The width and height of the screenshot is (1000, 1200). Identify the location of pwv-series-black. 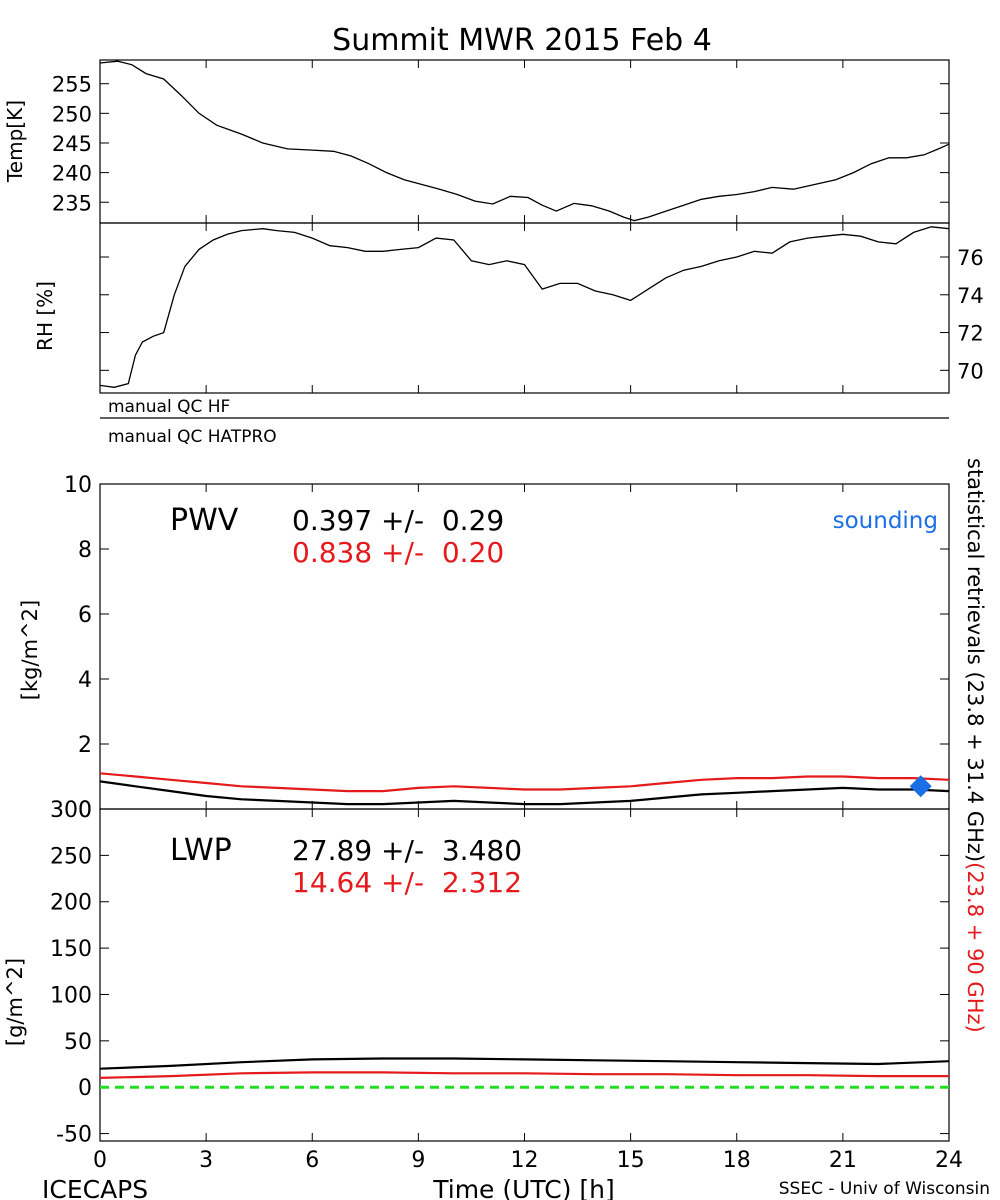
(524, 793).